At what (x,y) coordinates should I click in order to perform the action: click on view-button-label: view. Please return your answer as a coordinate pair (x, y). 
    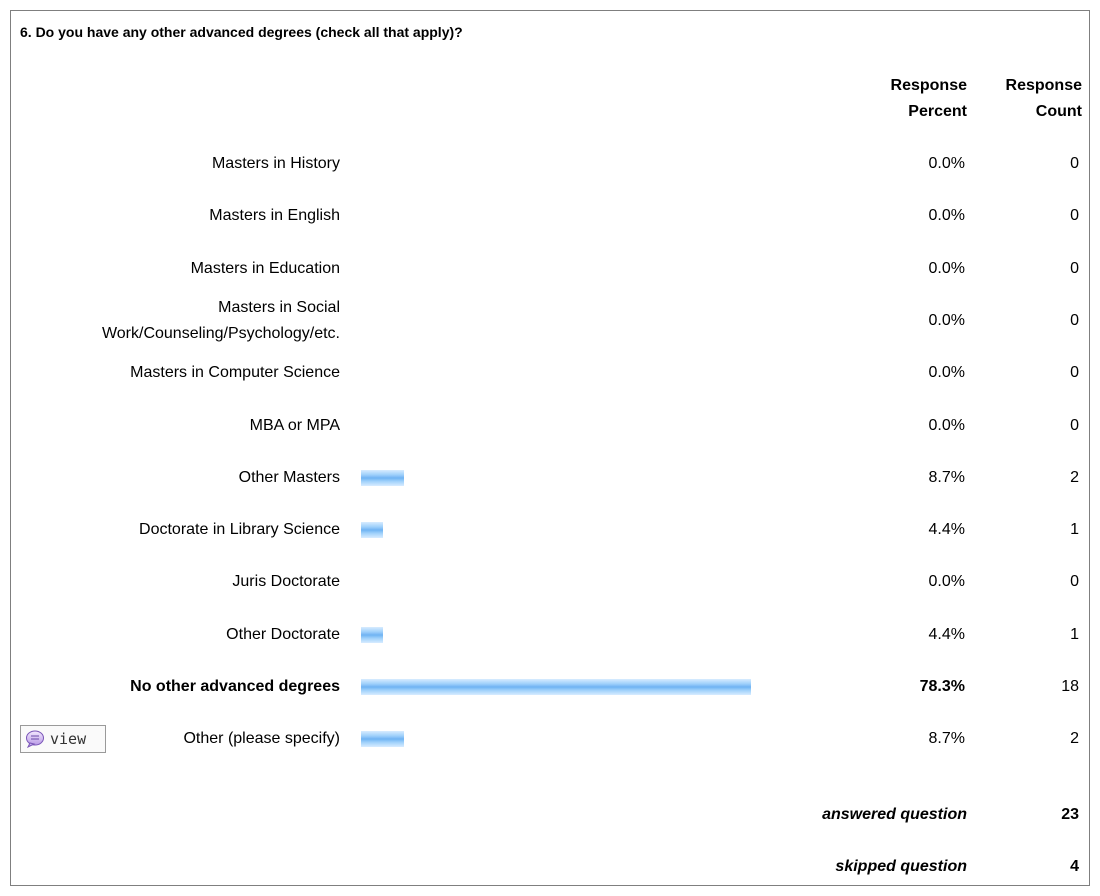
    Looking at the image, I should click on (68, 739).